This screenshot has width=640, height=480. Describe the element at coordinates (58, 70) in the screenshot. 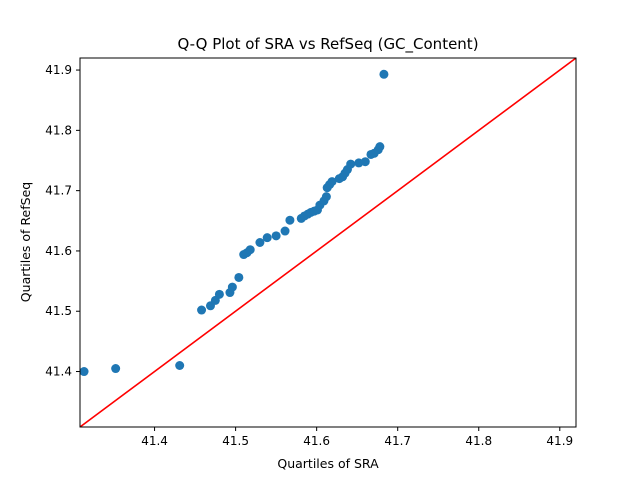

I see `y-tick-label: 41.9` at that location.